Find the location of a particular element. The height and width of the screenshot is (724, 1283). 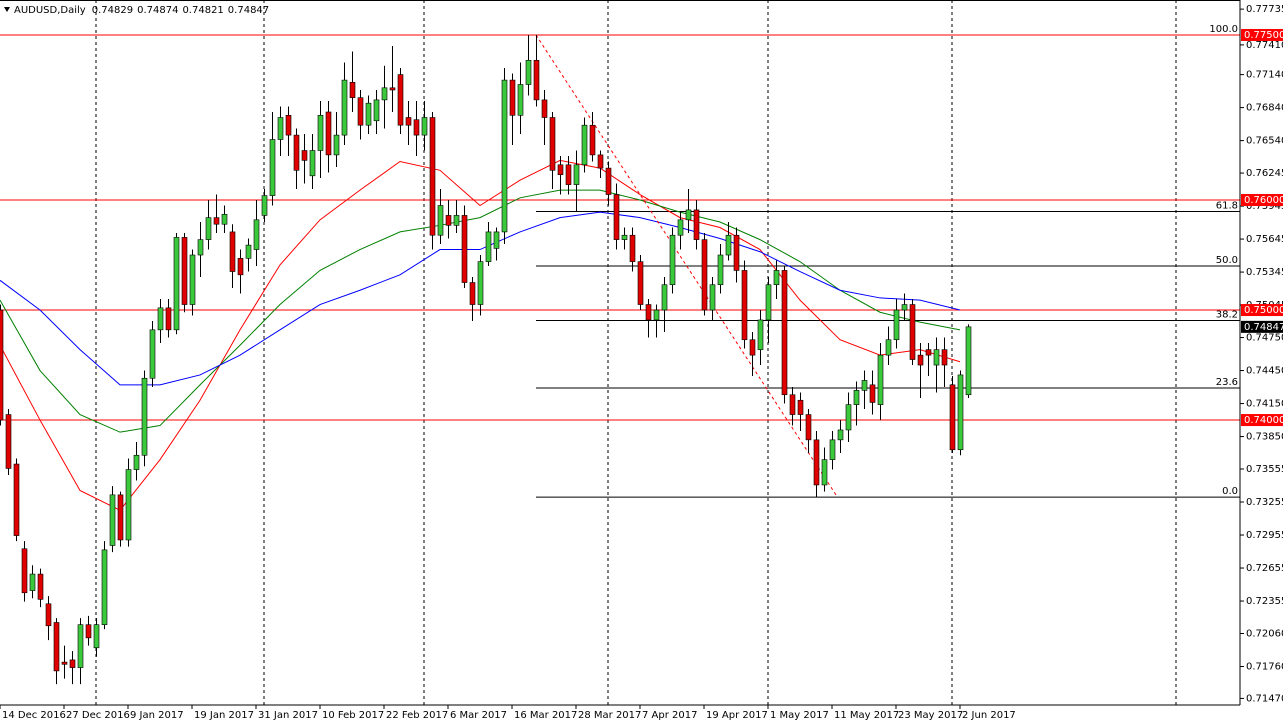

x-tick-label: 2 Jun 2017 is located at coordinates (989, 715).